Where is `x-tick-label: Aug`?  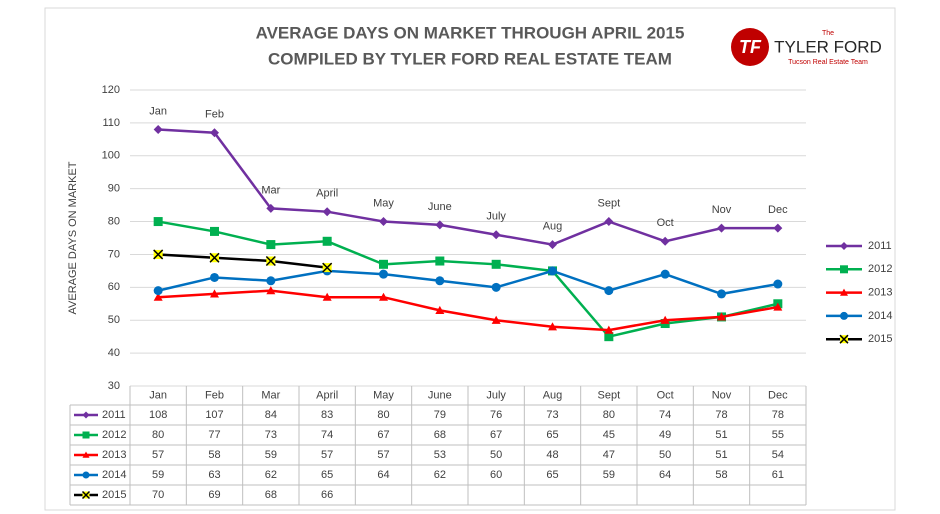 x-tick-label: Aug is located at coordinates (553, 395).